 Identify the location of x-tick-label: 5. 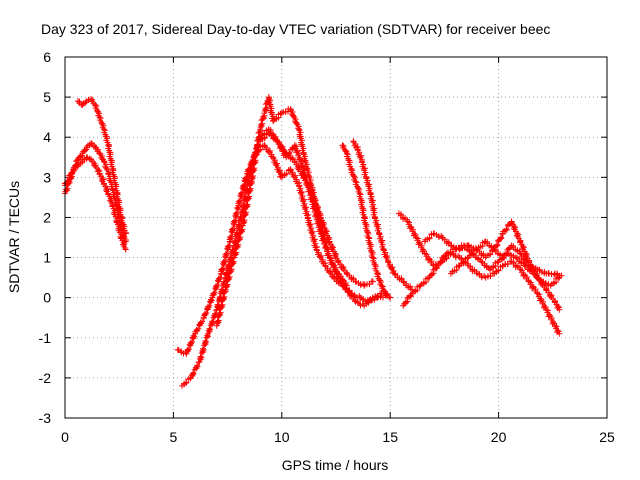
(174, 437).